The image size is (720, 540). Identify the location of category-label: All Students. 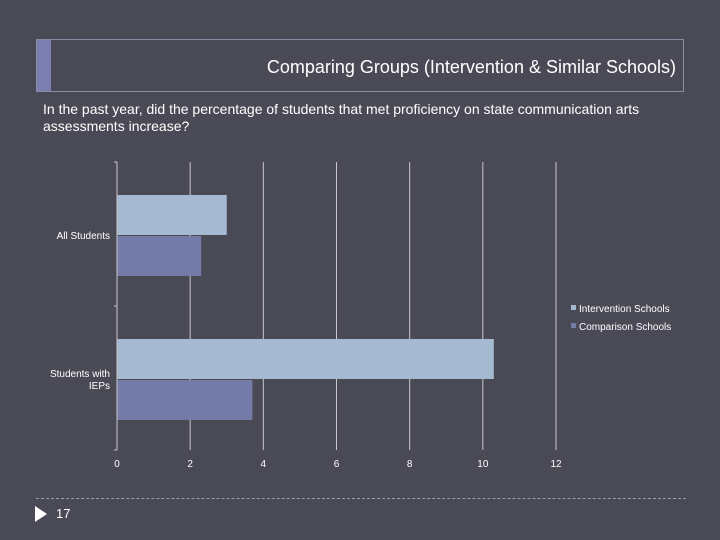
(83, 236).